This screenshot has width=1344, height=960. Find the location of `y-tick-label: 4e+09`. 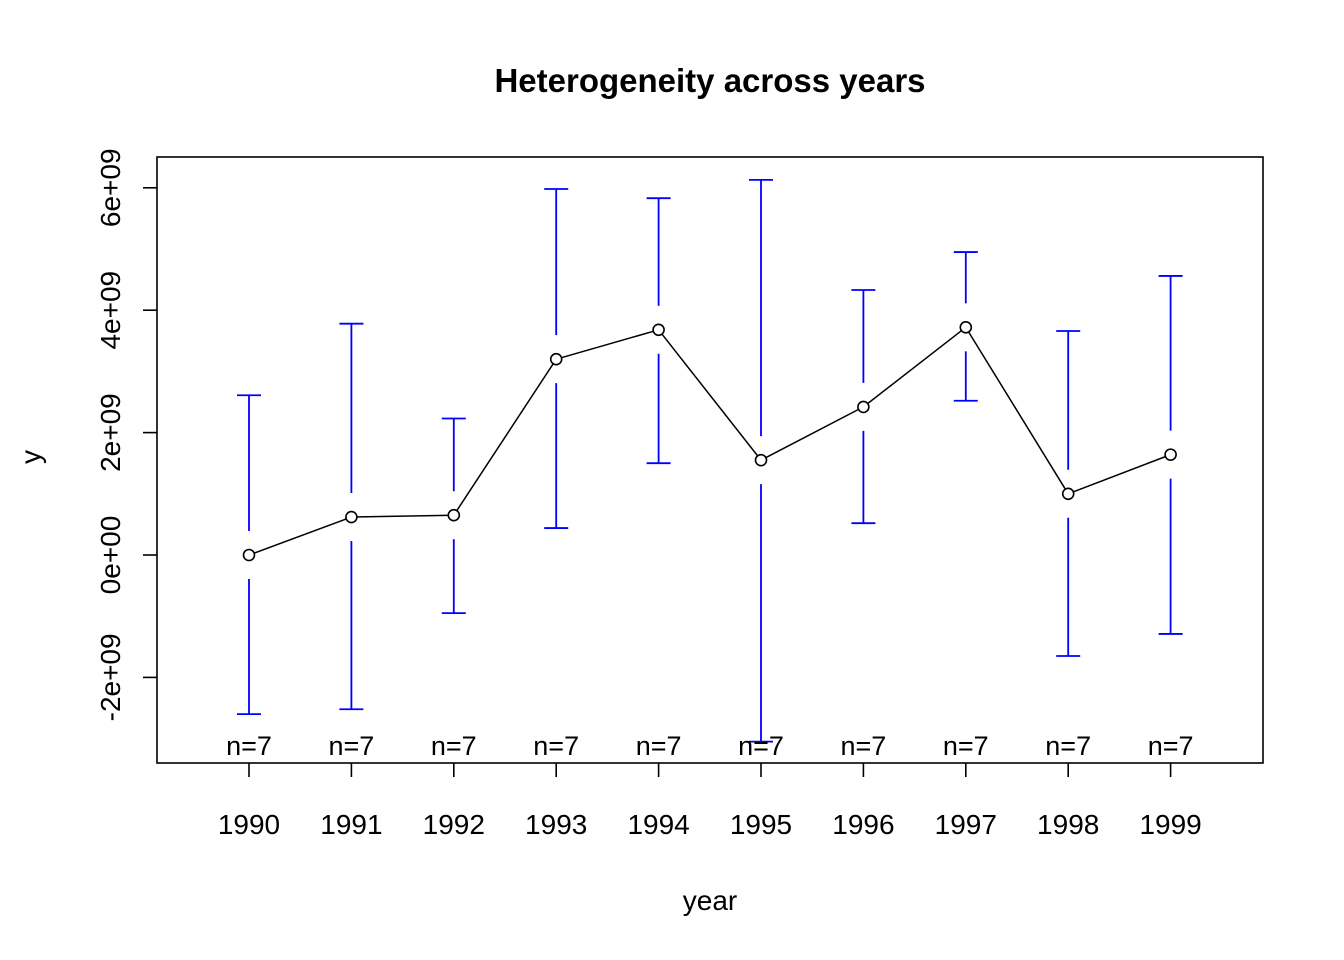

y-tick-label: 4e+09 is located at coordinates (110, 310).